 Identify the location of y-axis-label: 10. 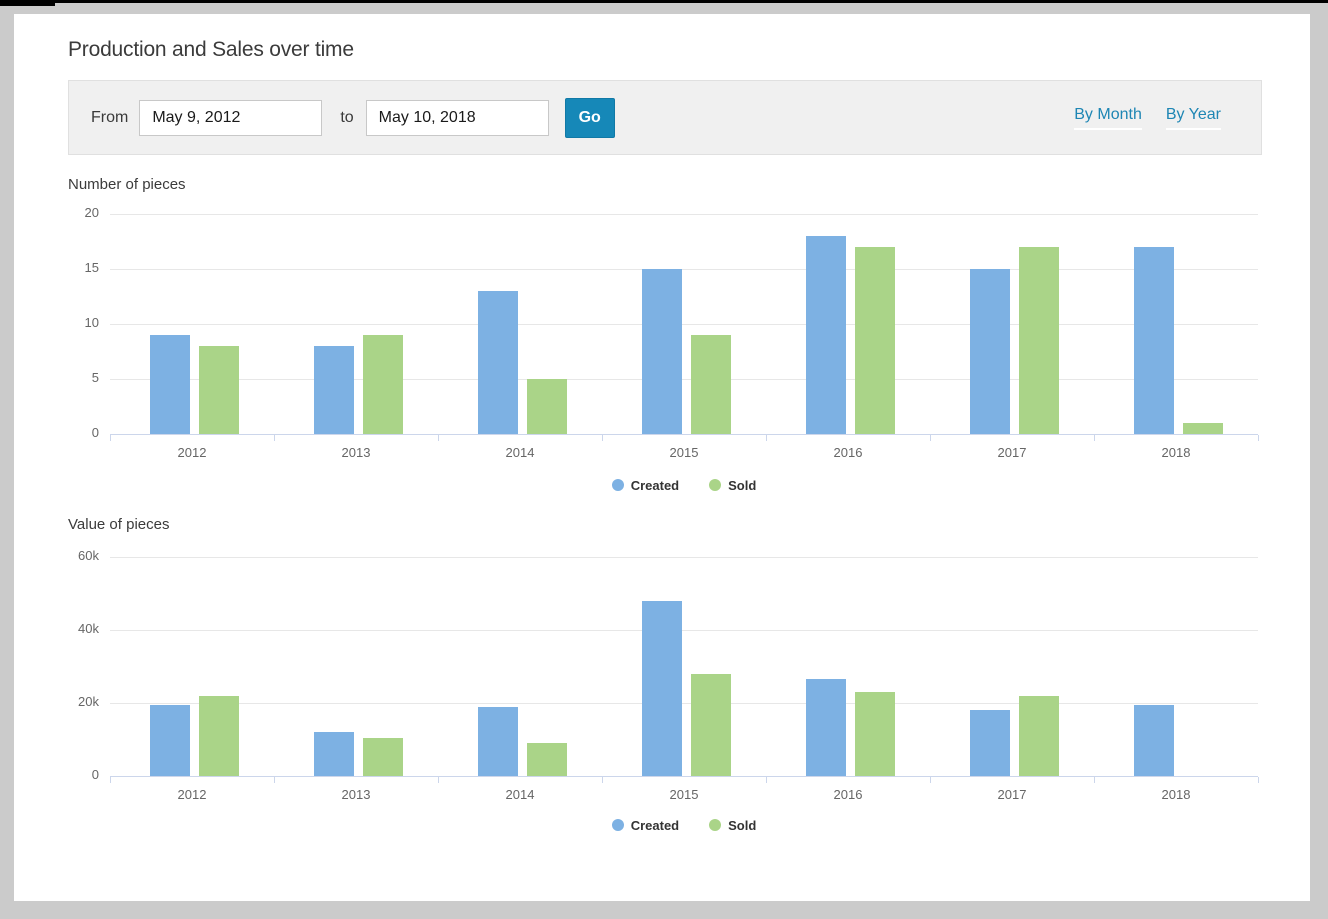
(91, 322).